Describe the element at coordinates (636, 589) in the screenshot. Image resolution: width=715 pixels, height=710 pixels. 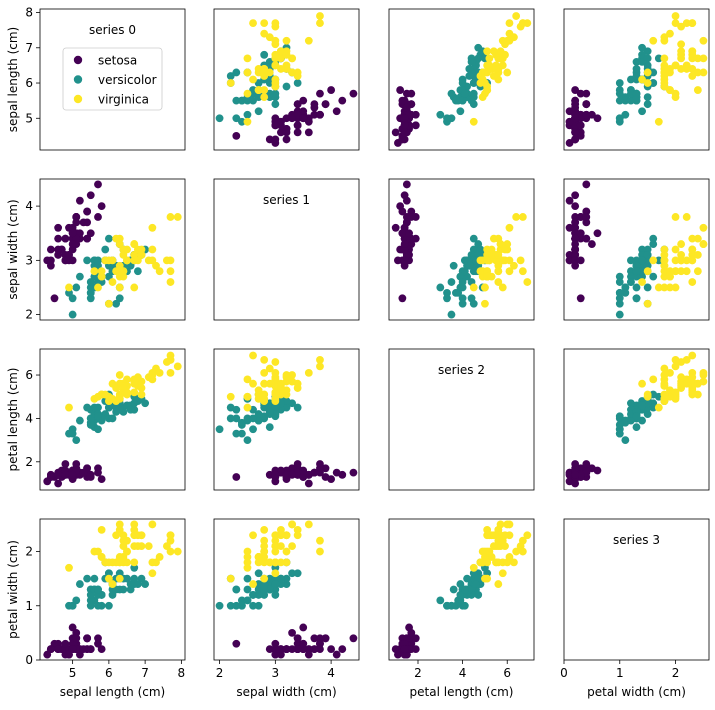
I see `panel-r3-c3: series 3` at that location.